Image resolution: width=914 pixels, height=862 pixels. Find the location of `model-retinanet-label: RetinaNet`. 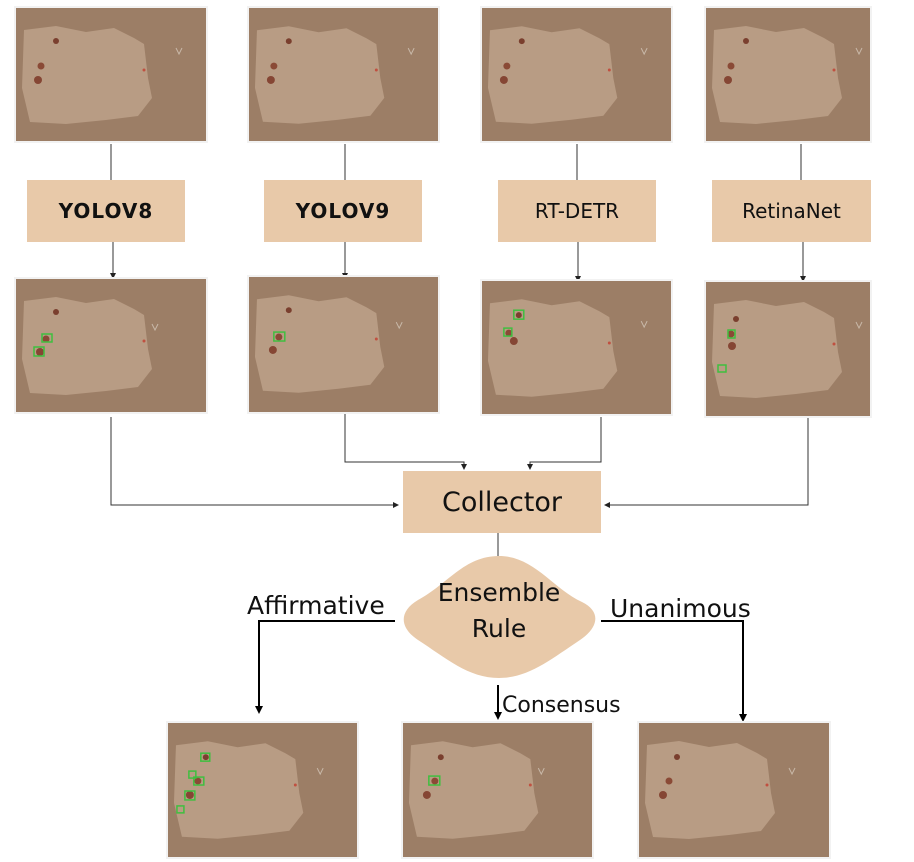

model-retinanet-label: RetinaNet is located at coordinates (791, 211).